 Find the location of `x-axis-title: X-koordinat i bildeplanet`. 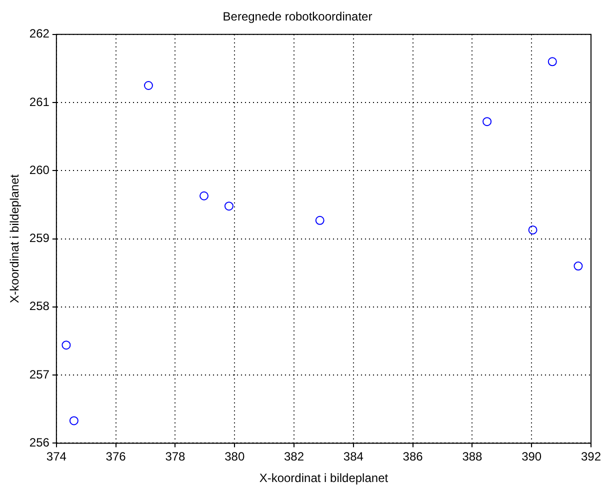

x-axis-title: X-koordinat i bildeplanet is located at coordinates (324, 478).